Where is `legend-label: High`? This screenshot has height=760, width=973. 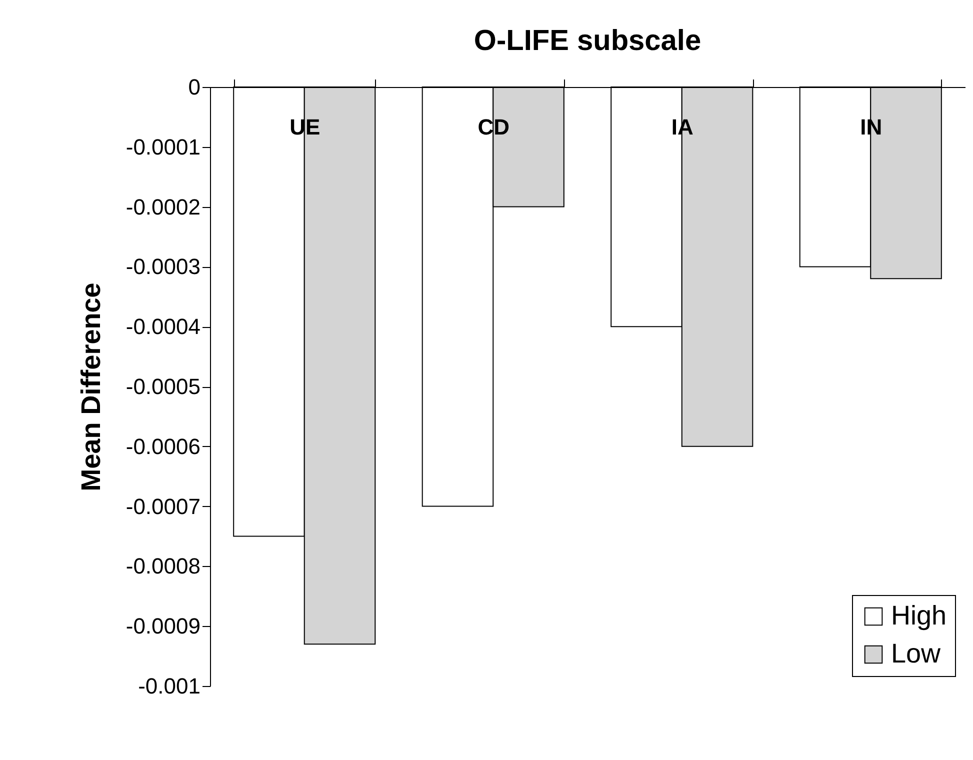 legend-label: High is located at coordinates (919, 615).